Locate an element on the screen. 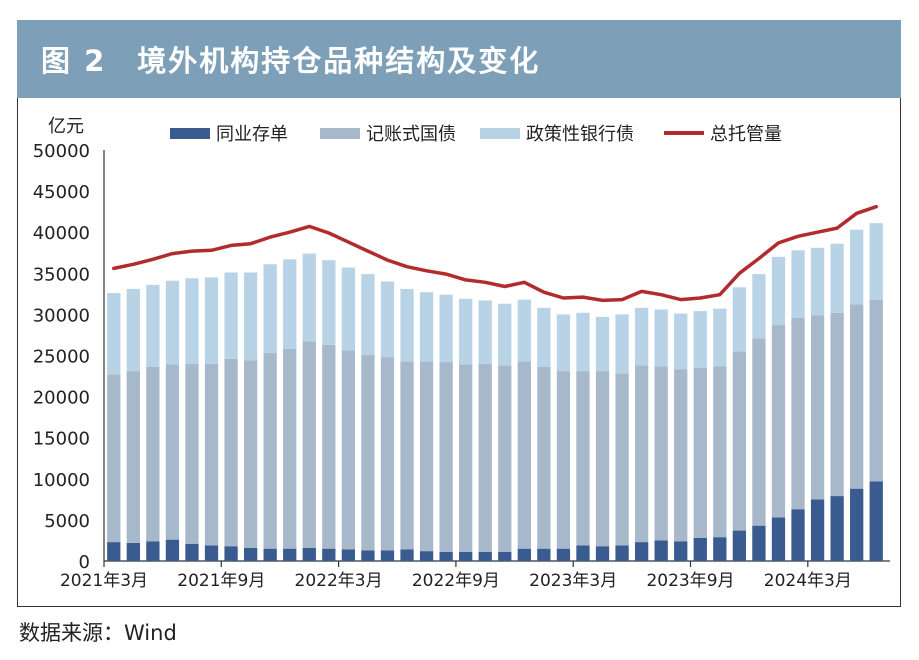 This screenshot has height=660, width=919. legend-label: 同业存单 is located at coordinates (252, 134).